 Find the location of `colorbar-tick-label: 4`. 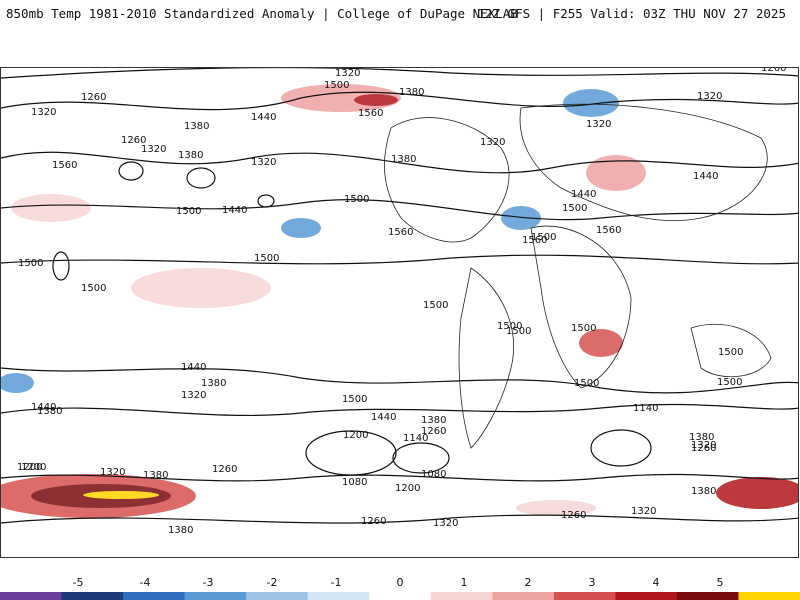

colorbar-tick-label: 4 is located at coordinates (656, 582).